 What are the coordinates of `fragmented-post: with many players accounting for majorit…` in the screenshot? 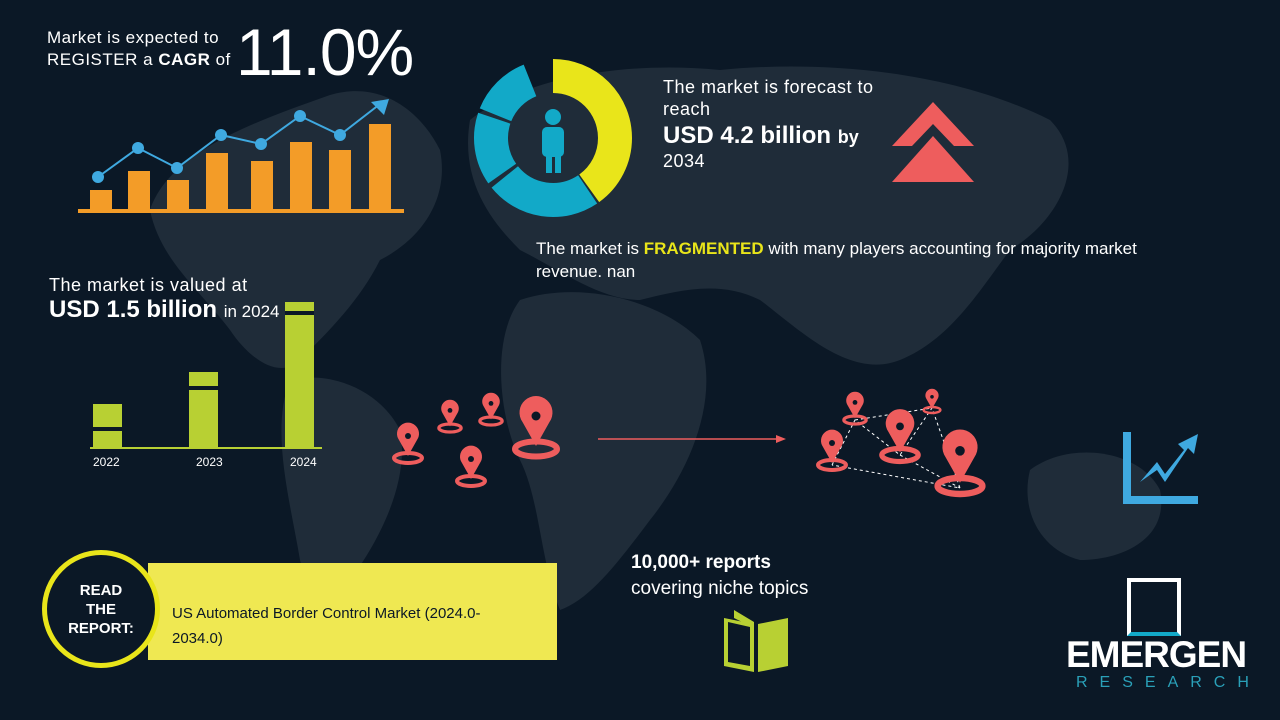 It's located at (950, 248).